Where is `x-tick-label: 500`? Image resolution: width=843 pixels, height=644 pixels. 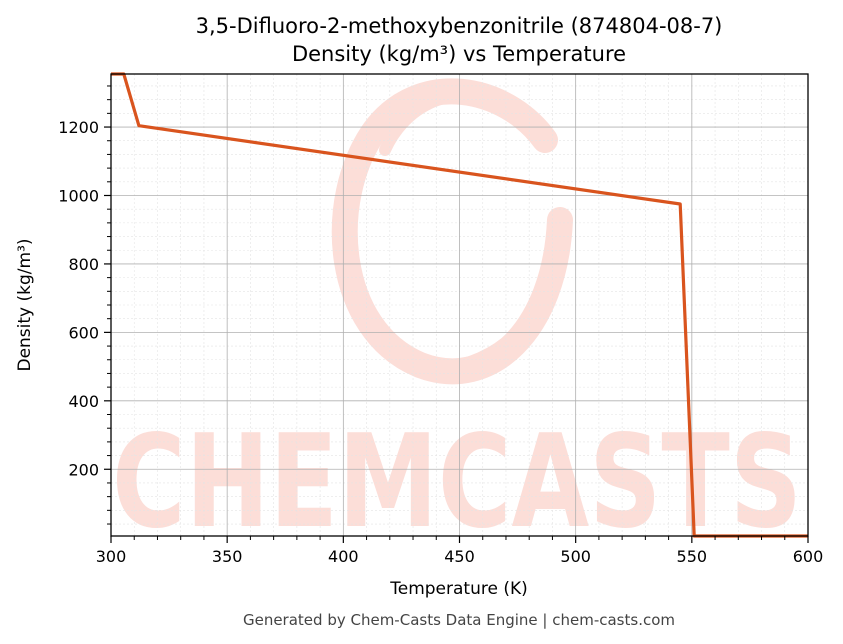
x-tick-label: 500 is located at coordinates (575, 556).